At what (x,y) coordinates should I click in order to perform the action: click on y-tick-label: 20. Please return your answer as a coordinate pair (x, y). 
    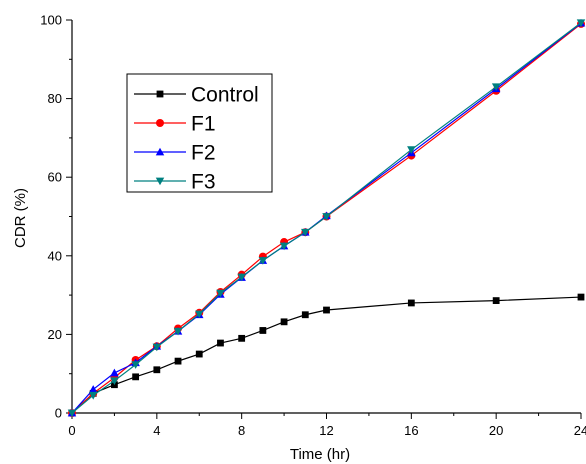
    Looking at the image, I should click on (55, 334).